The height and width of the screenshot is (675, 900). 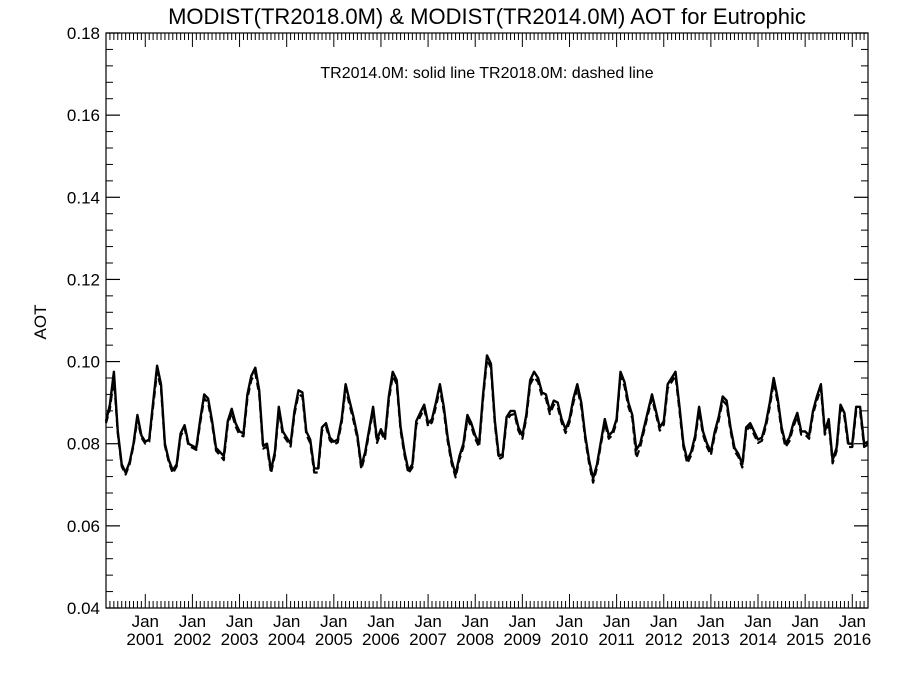 What do you see at coordinates (83, 444) in the screenshot?
I see `y-tick-label: 0.08` at bounding box center [83, 444].